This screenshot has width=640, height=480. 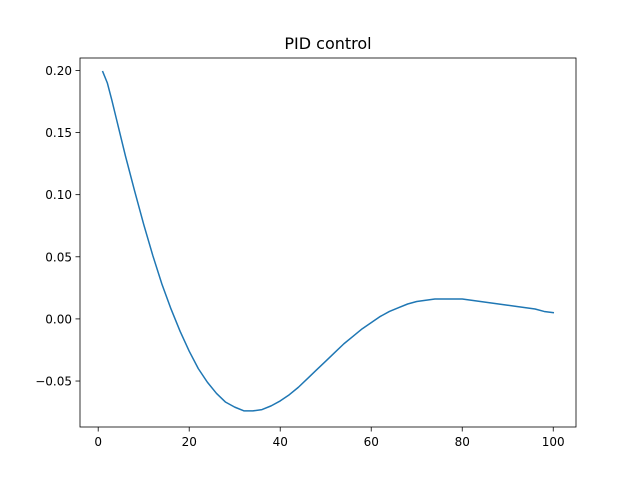 What do you see at coordinates (58, 257) in the screenshot?
I see `y-tick-label: 0.05` at bounding box center [58, 257].